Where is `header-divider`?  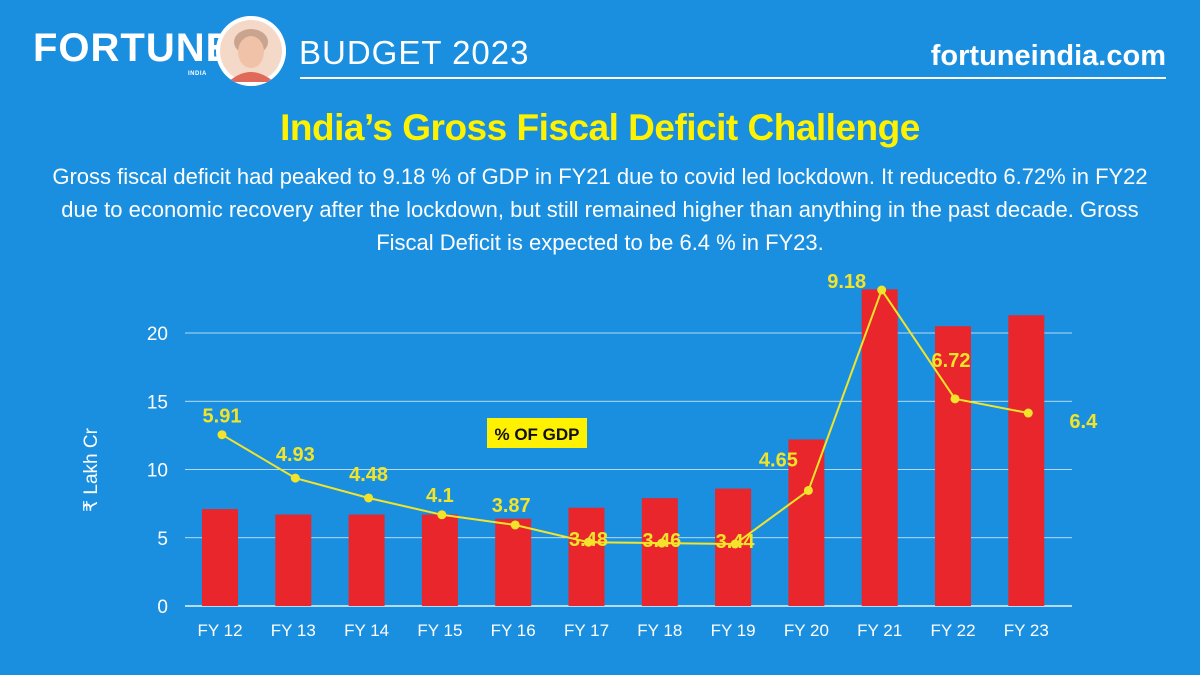 header-divider is located at coordinates (733, 78).